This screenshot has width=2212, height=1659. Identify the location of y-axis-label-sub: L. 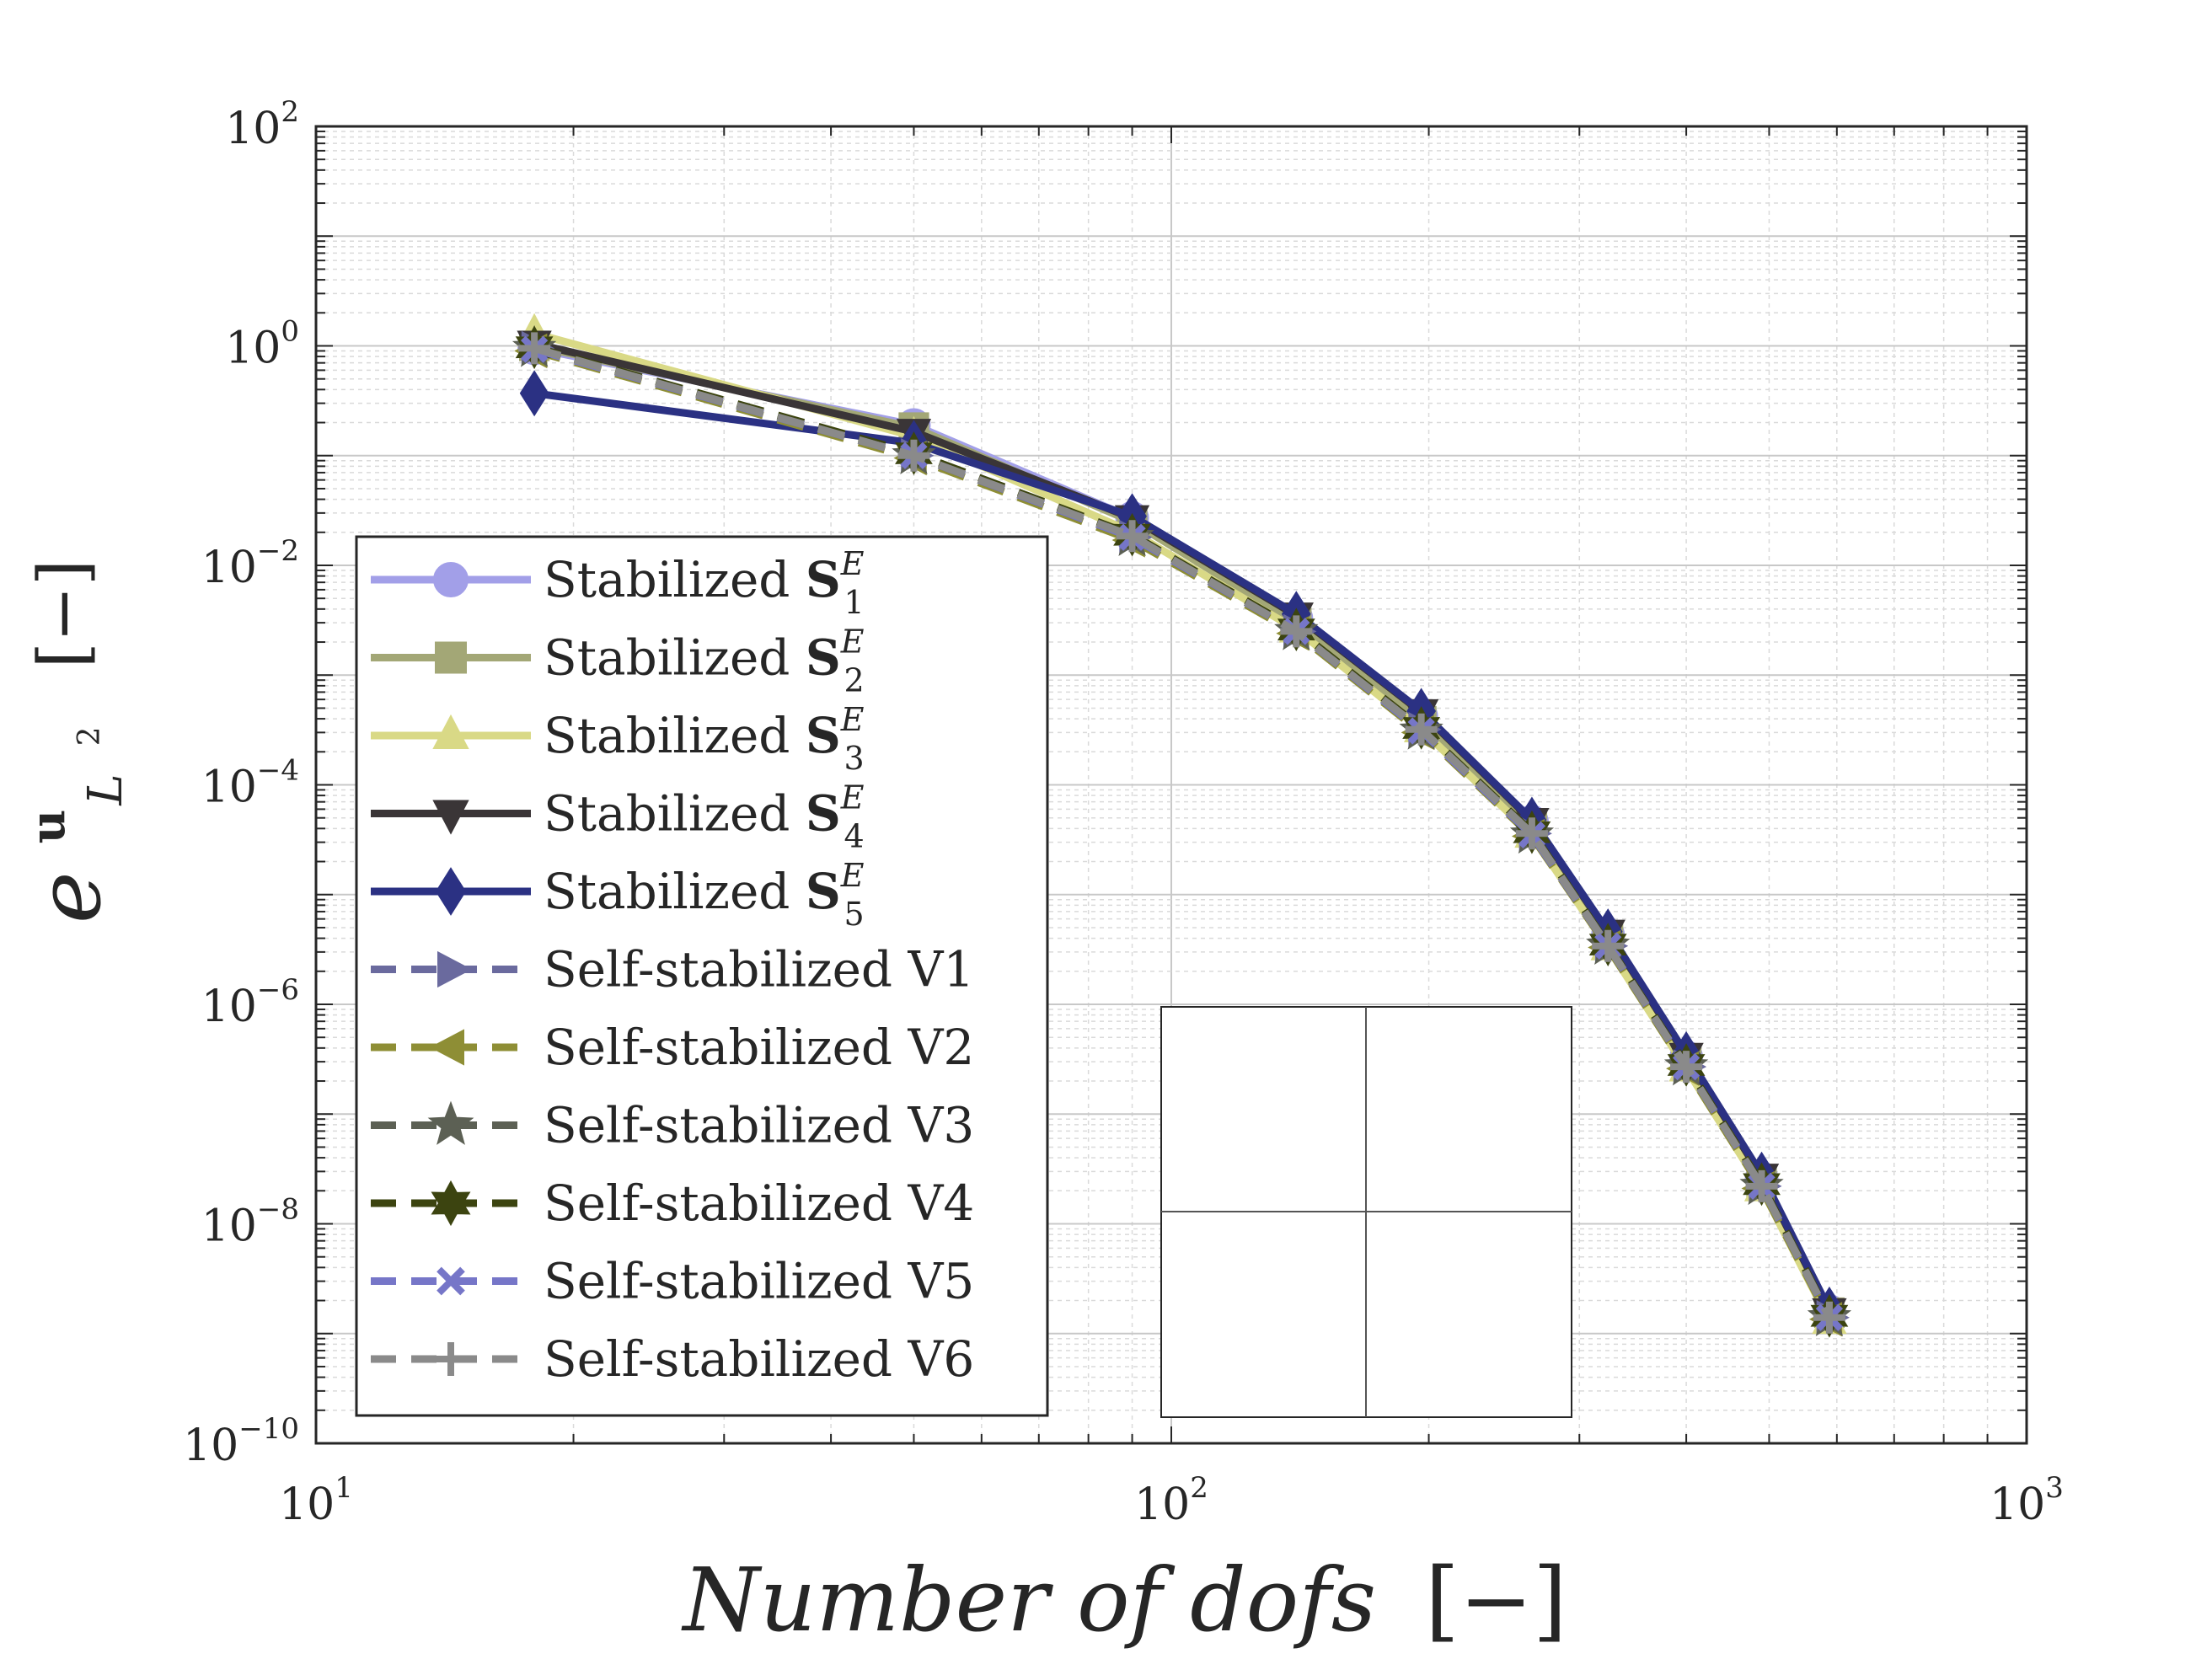
(106, 789).